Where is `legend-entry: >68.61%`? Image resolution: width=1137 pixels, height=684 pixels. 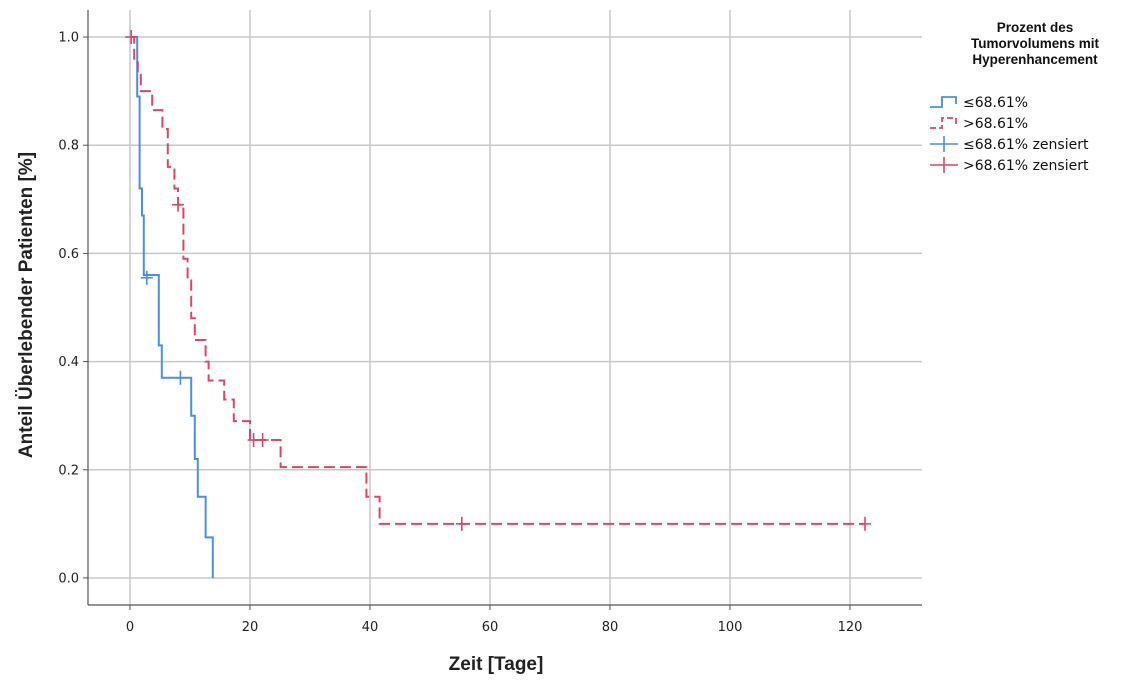 legend-entry: >68.61% is located at coordinates (979, 124).